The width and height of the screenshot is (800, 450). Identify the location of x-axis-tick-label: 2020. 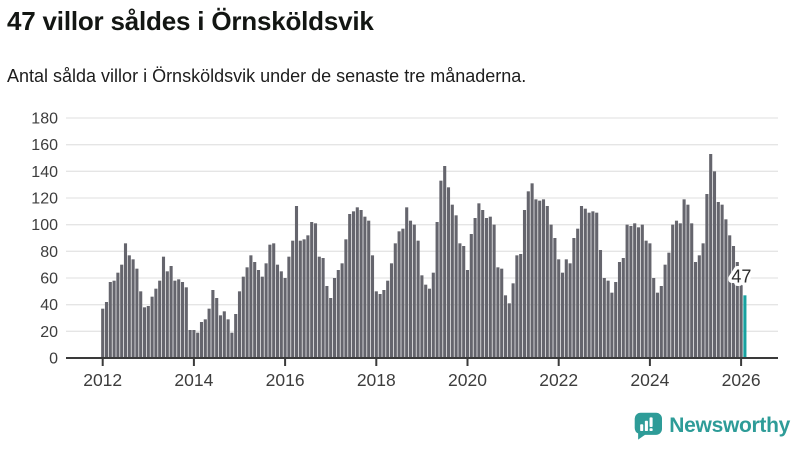
(467, 380).